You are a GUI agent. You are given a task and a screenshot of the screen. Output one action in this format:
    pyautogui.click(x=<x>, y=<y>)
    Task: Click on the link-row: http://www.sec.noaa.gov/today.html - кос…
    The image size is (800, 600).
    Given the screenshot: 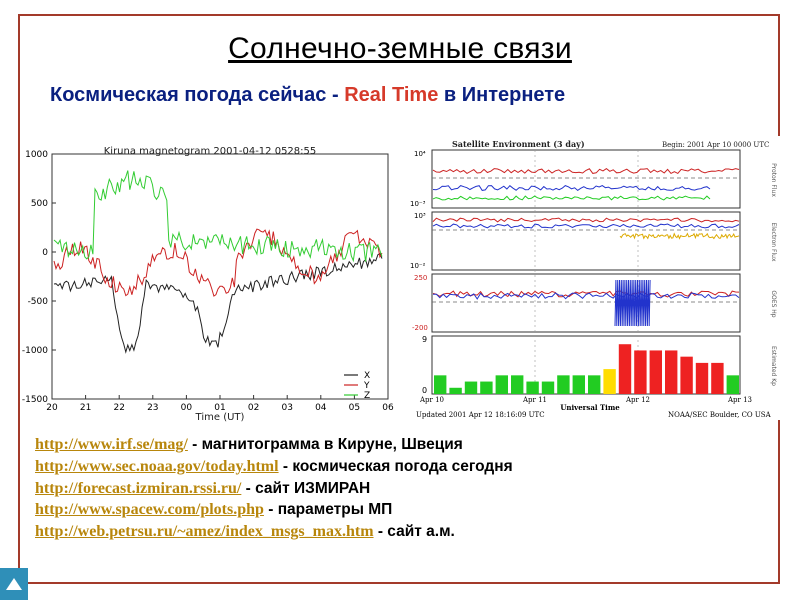 What is the action you would take?
    pyautogui.click(x=395, y=467)
    